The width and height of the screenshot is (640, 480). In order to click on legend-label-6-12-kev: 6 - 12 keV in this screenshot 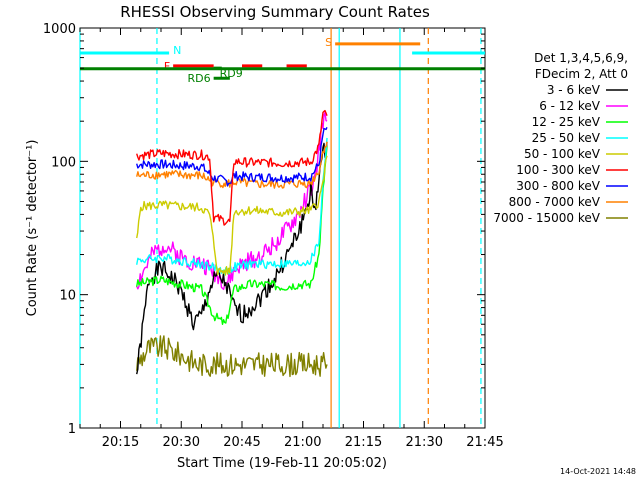, I will do `click(570, 106)`.